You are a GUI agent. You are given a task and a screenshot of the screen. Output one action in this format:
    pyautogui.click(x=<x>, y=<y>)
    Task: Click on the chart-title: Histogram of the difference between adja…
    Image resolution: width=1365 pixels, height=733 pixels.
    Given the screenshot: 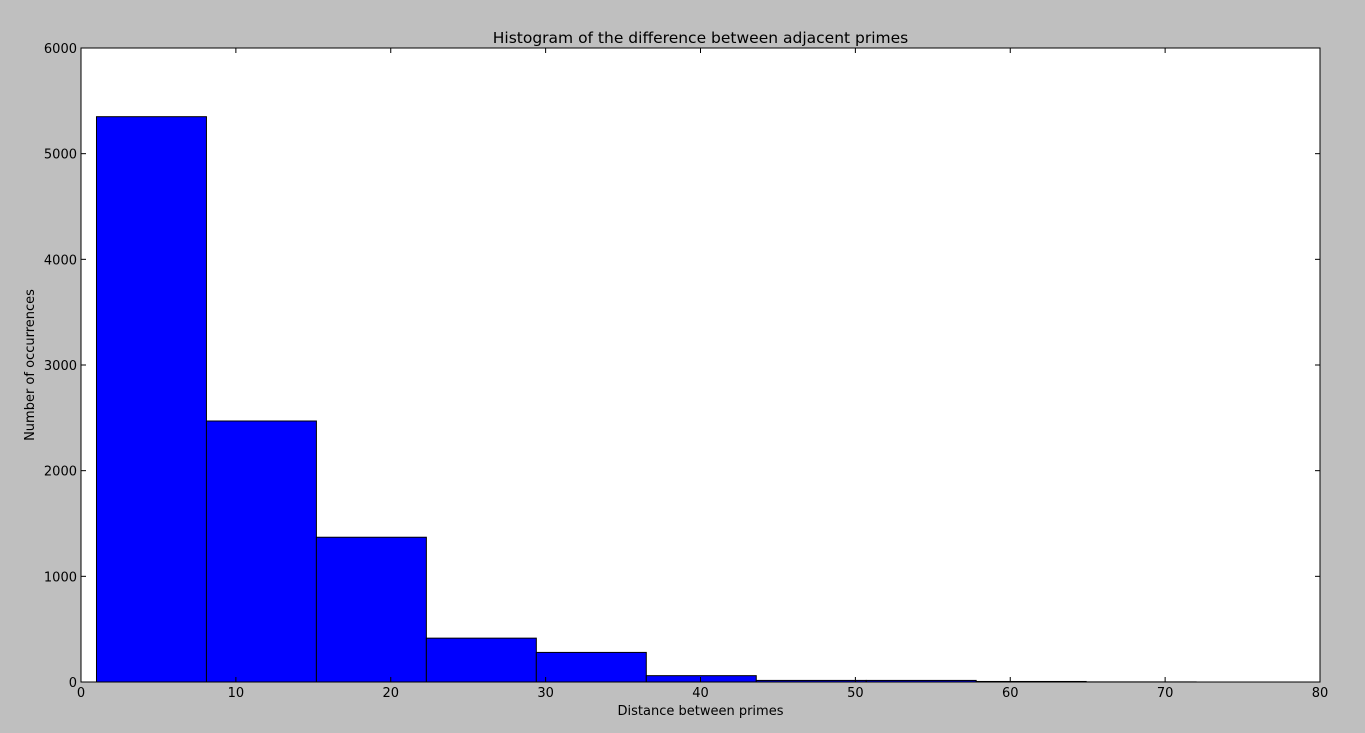 What is the action you would take?
    pyautogui.click(x=701, y=38)
    